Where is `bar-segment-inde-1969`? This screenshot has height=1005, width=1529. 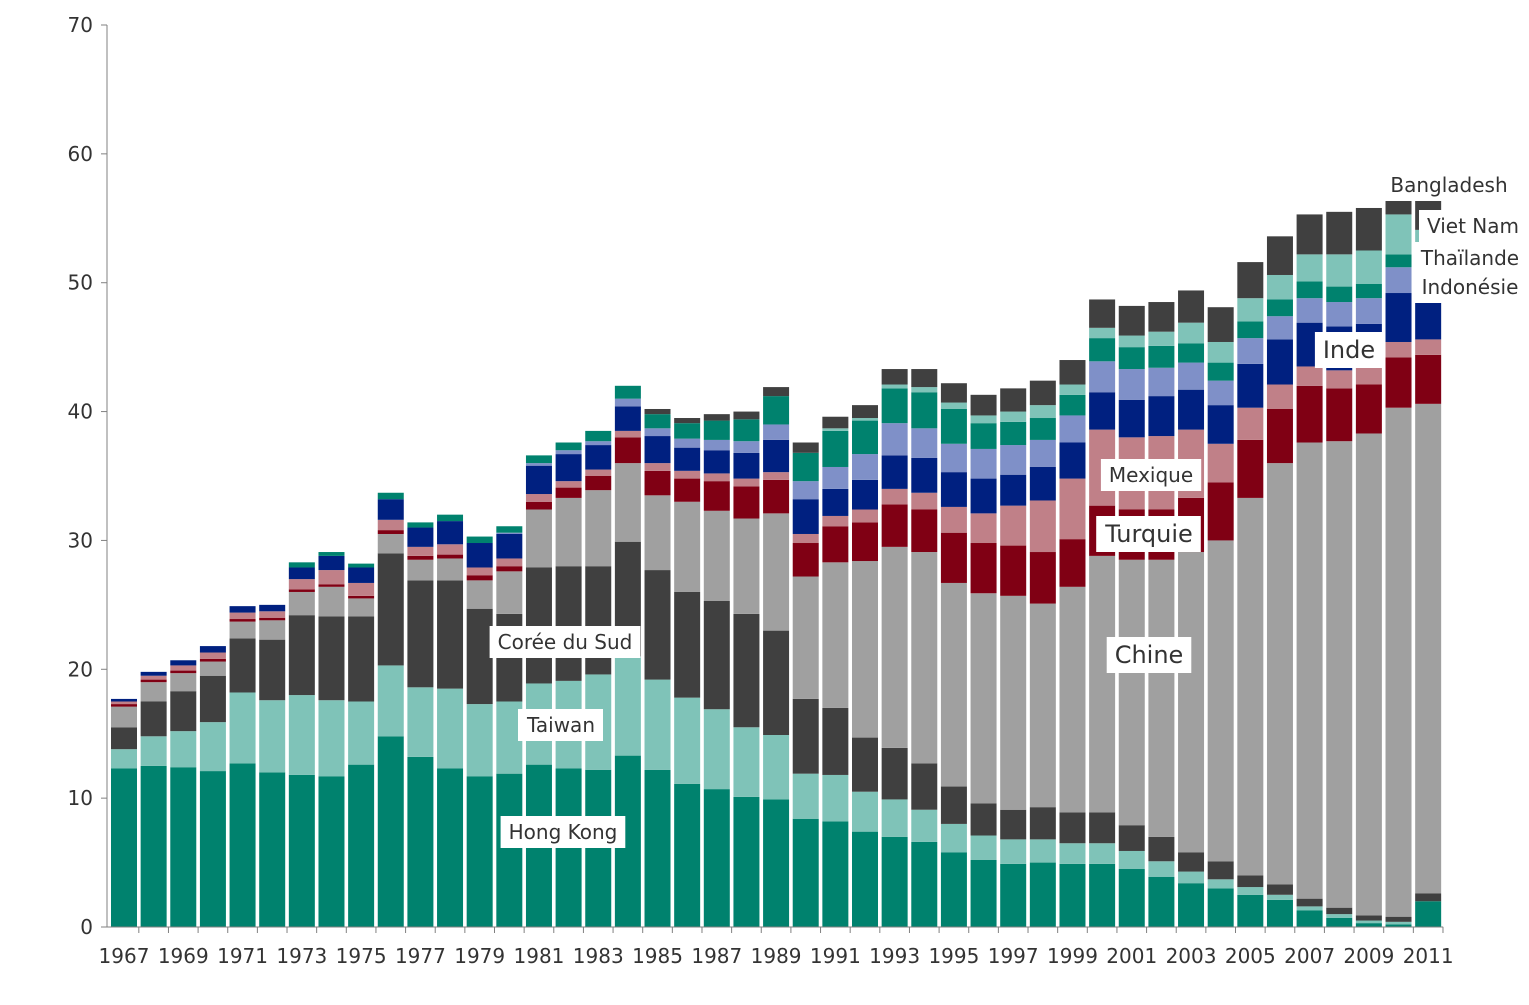 bar-segment-inde-1969 is located at coordinates (183, 663).